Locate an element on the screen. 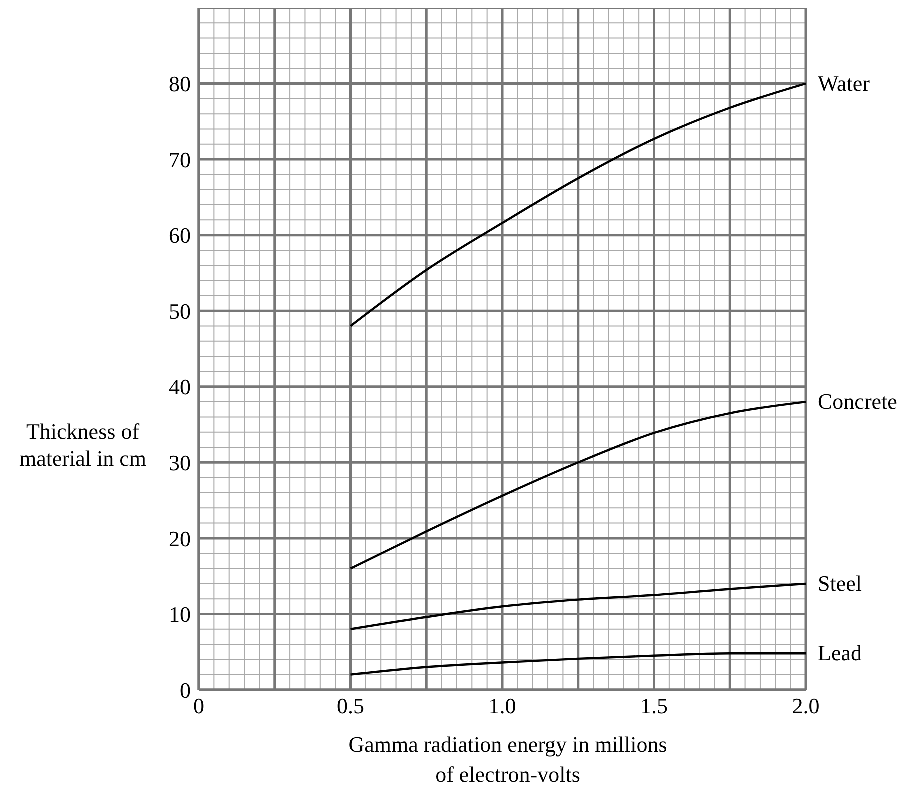 The width and height of the screenshot is (924, 796). y-tick-label: 70 is located at coordinates (180, 159).